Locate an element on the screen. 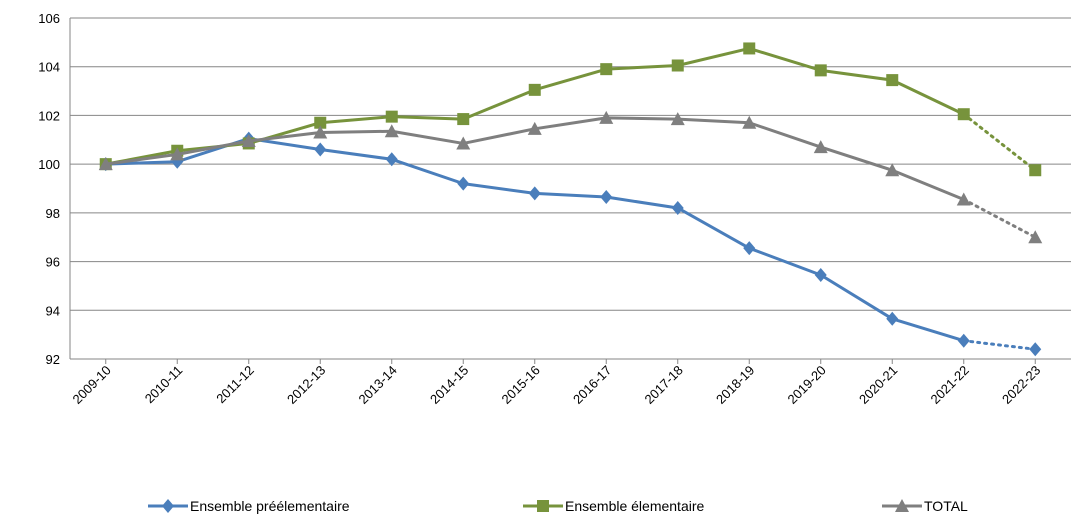  x-tick-label: 2020-21 is located at coordinates (878, 385).